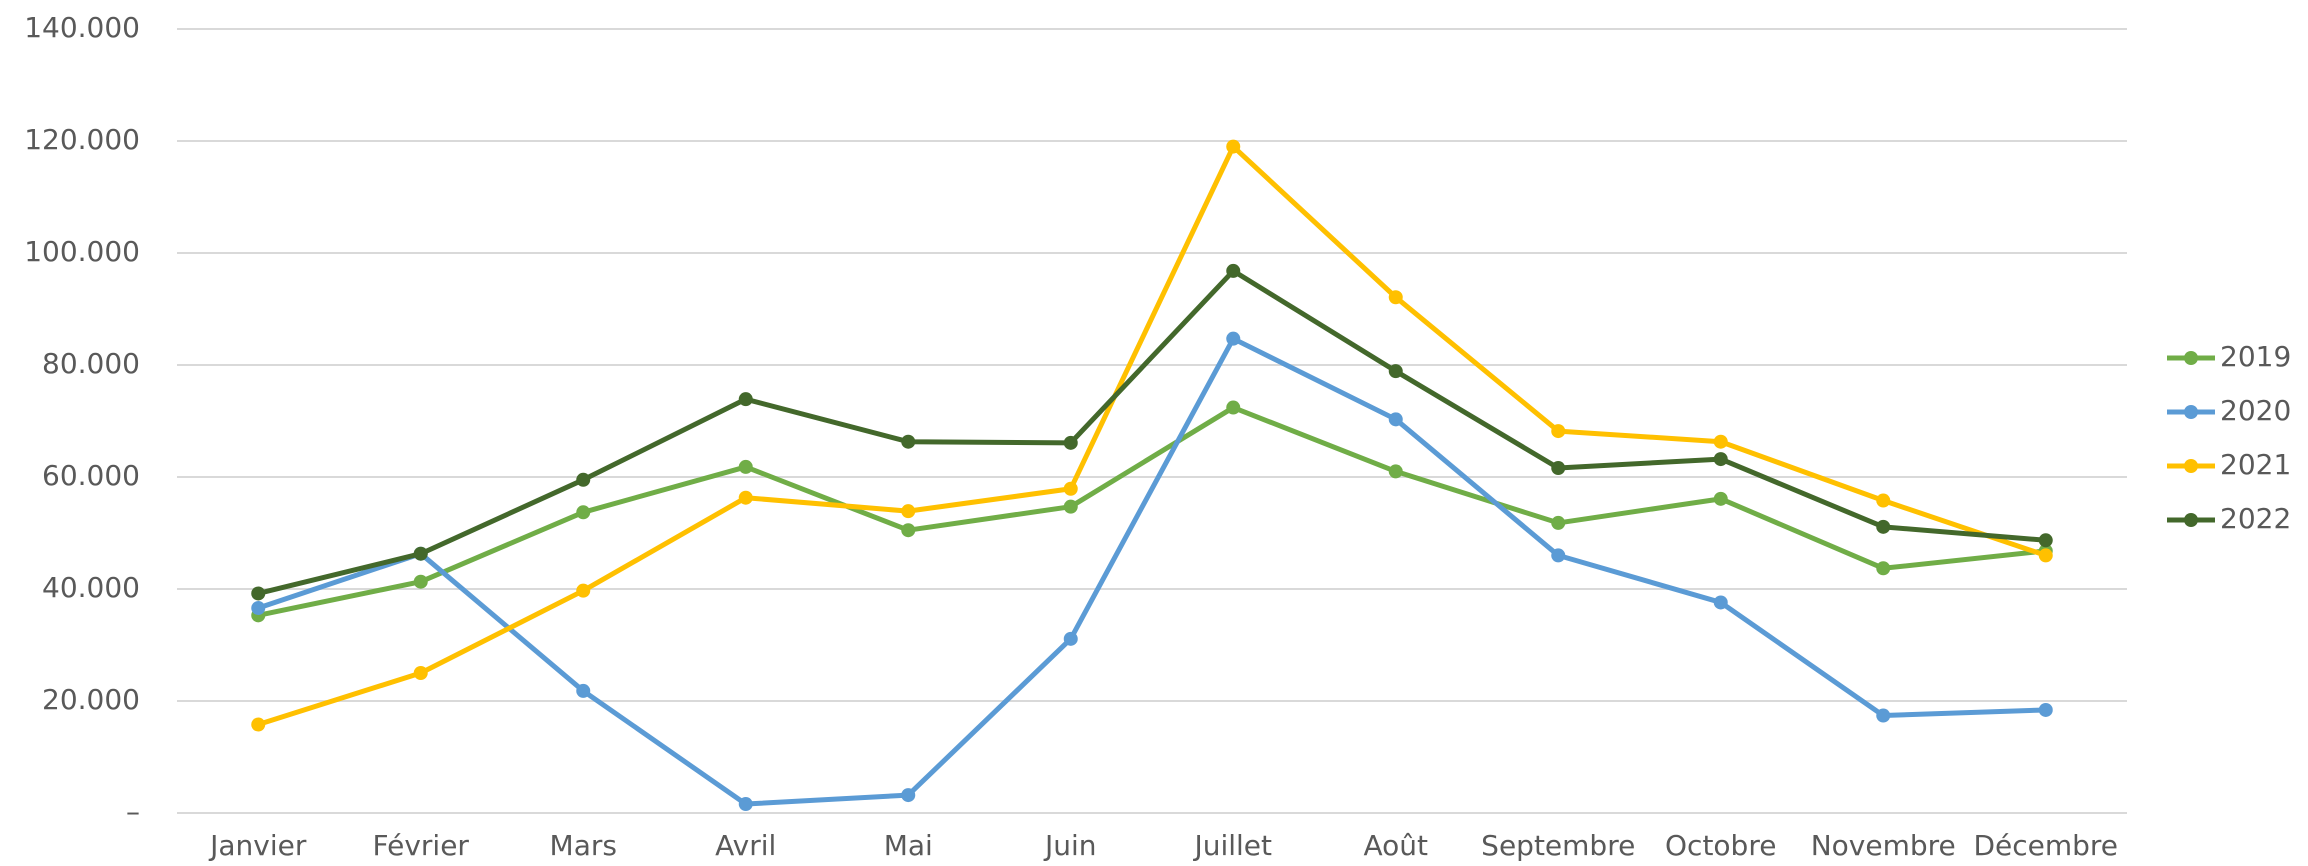  What do you see at coordinates (2255, 518) in the screenshot?
I see `legend-label: 2022` at bounding box center [2255, 518].